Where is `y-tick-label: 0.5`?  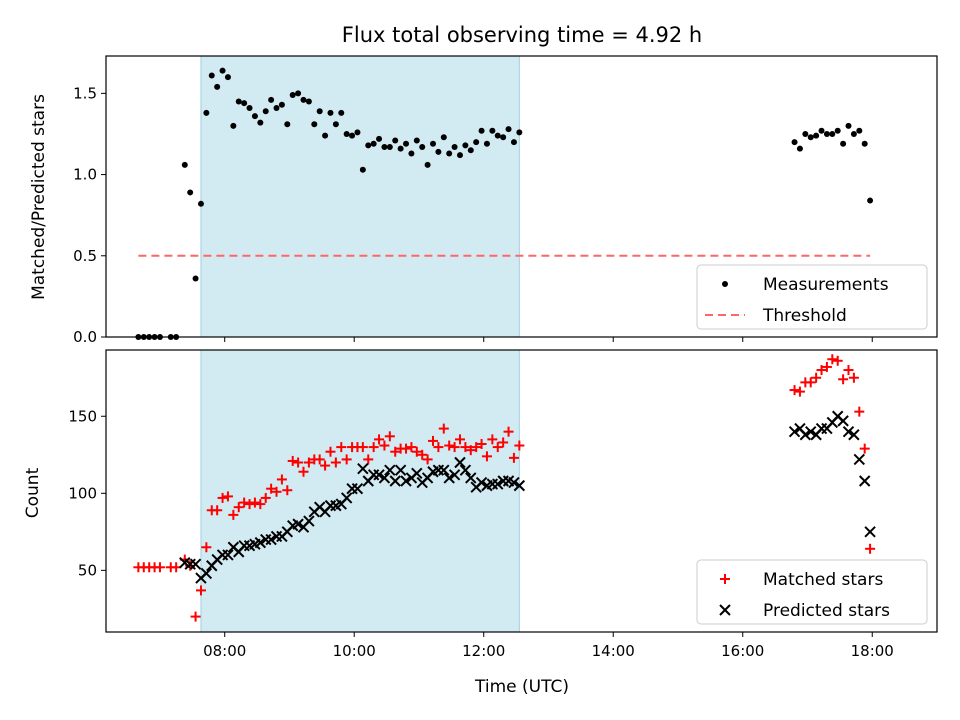 y-tick-label: 0.5 is located at coordinates (85, 256).